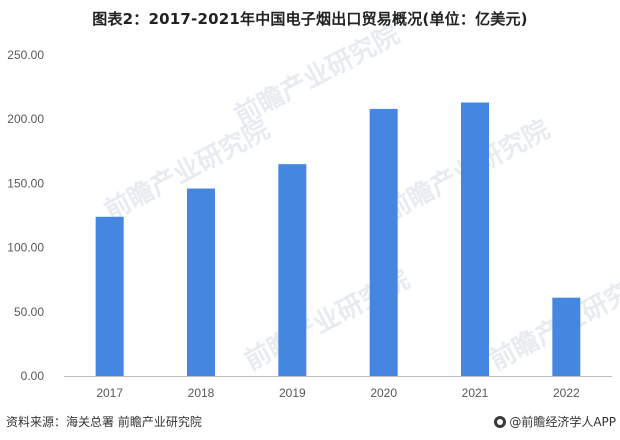 Image resolution: width=620 pixels, height=440 pixels. I want to click on bar-2020, so click(383, 242).